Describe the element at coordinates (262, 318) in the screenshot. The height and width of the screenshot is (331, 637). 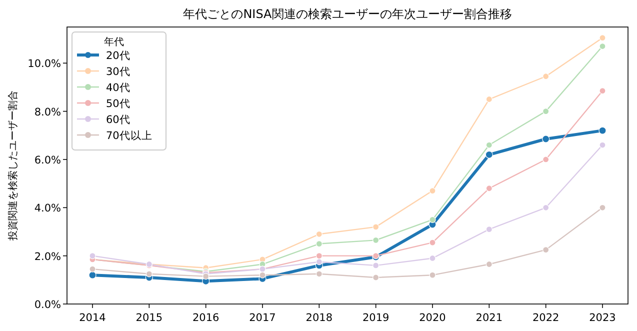
I see `x-tick-label: 2017` at that location.